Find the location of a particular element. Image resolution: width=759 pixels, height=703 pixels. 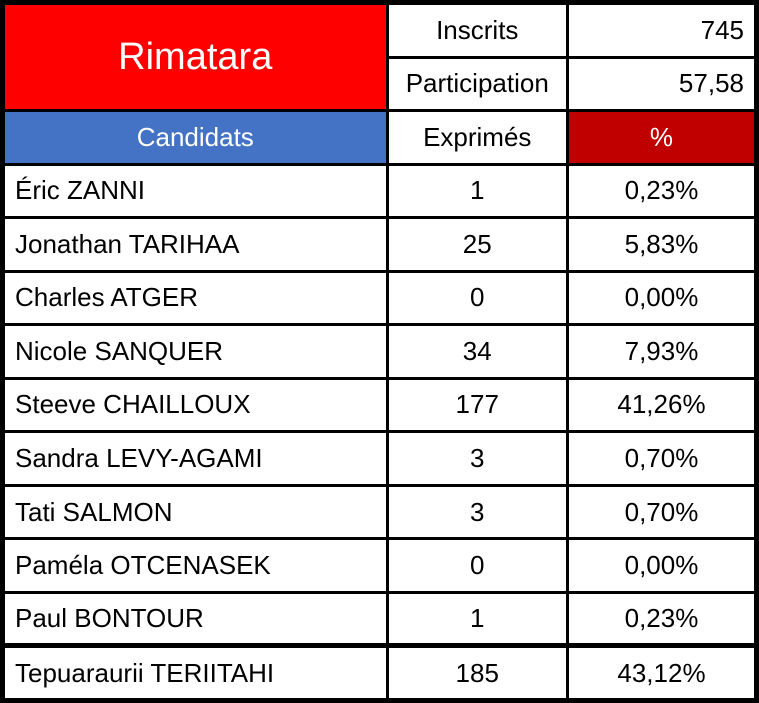

column-header-row: Candidats Exprimés % is located at coordinates (380, 137).